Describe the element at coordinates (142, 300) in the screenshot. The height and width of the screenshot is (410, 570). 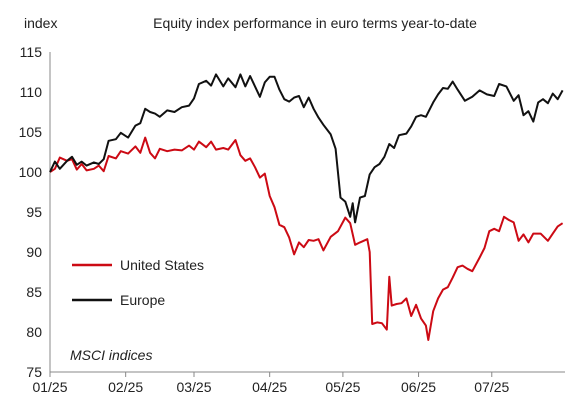
I see `legend-label-europe: Europe` at that location.